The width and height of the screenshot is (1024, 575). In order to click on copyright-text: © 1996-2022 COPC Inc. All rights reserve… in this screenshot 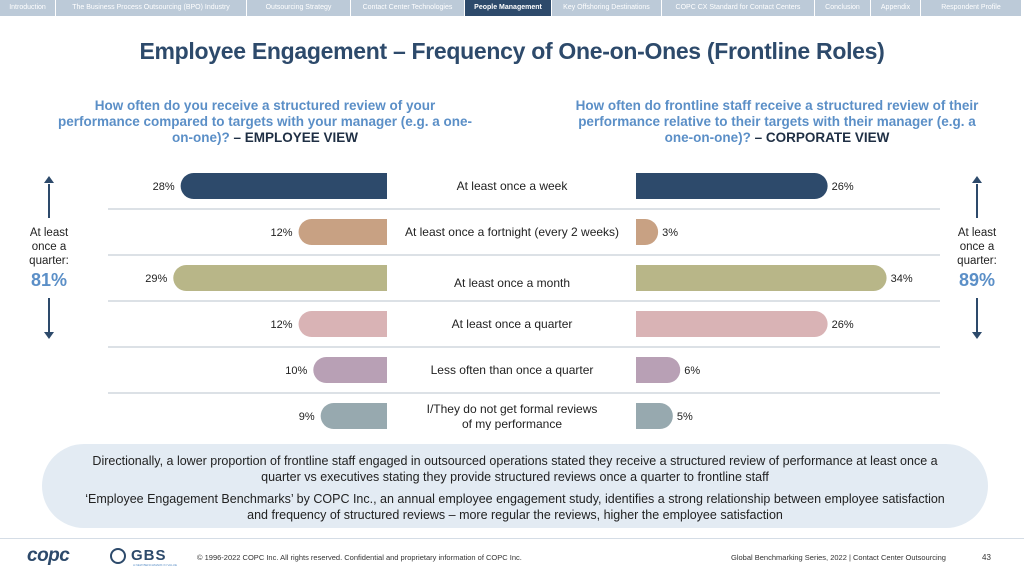, I will do `click(359, 557)`.